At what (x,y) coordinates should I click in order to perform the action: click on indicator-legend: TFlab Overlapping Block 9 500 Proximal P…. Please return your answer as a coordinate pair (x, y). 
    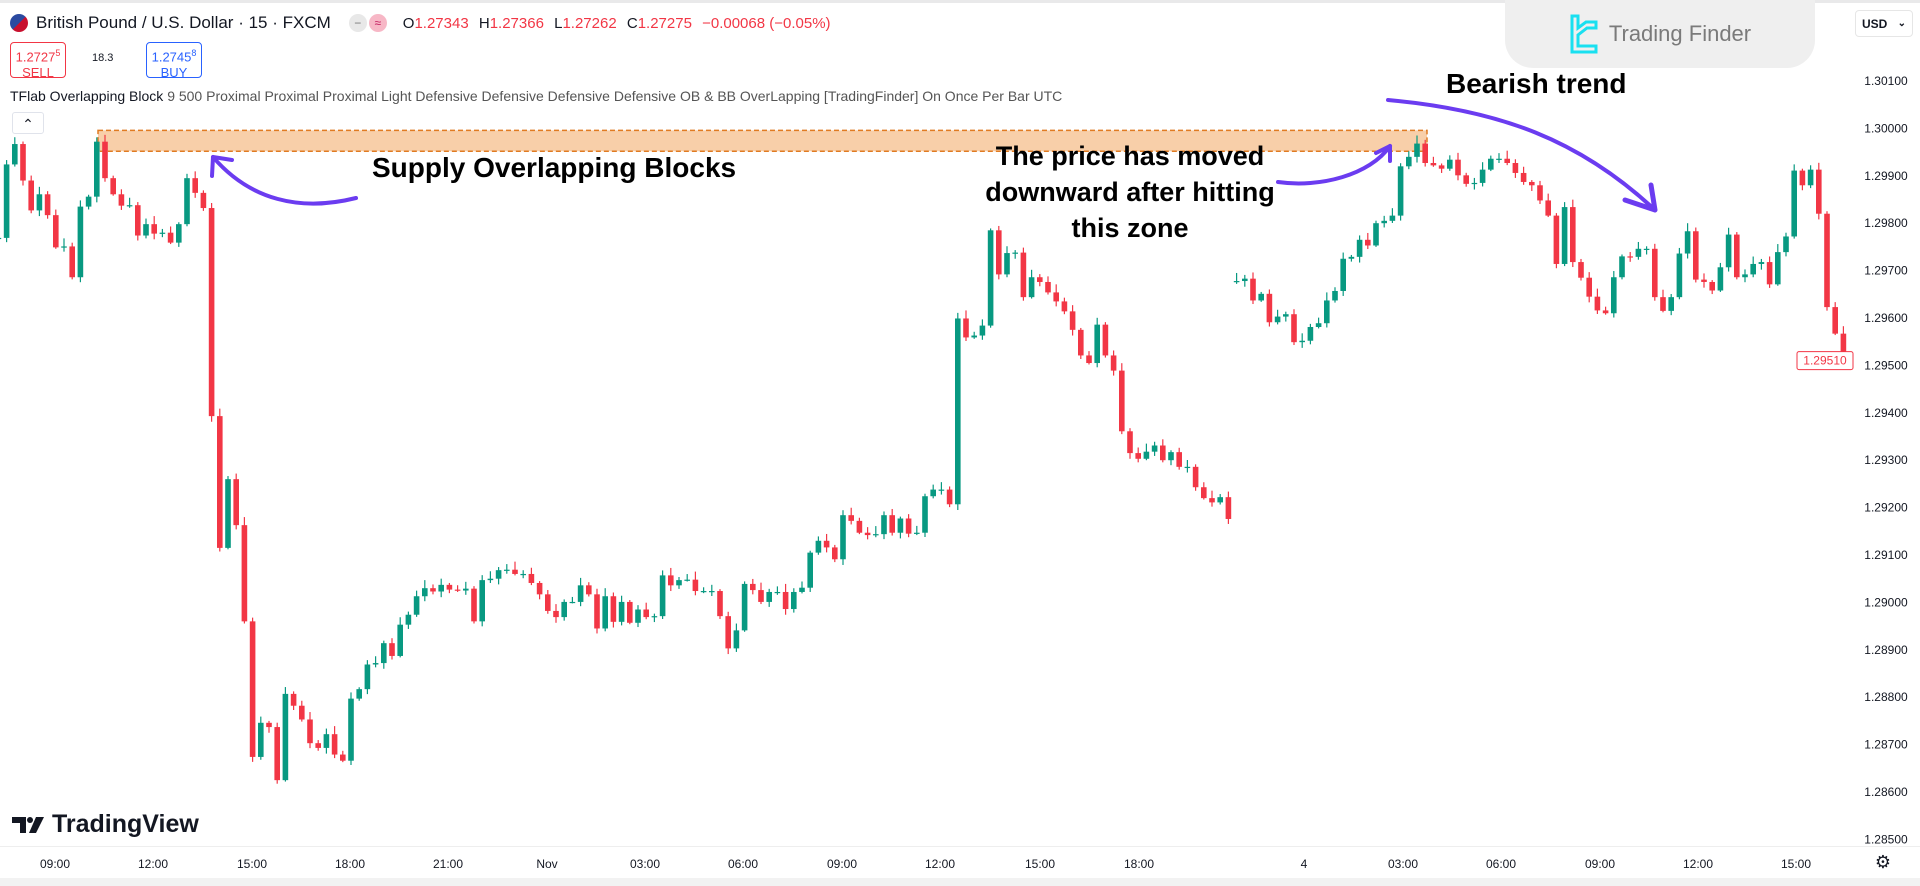
    Looking at the image, I should click on (536, 96).